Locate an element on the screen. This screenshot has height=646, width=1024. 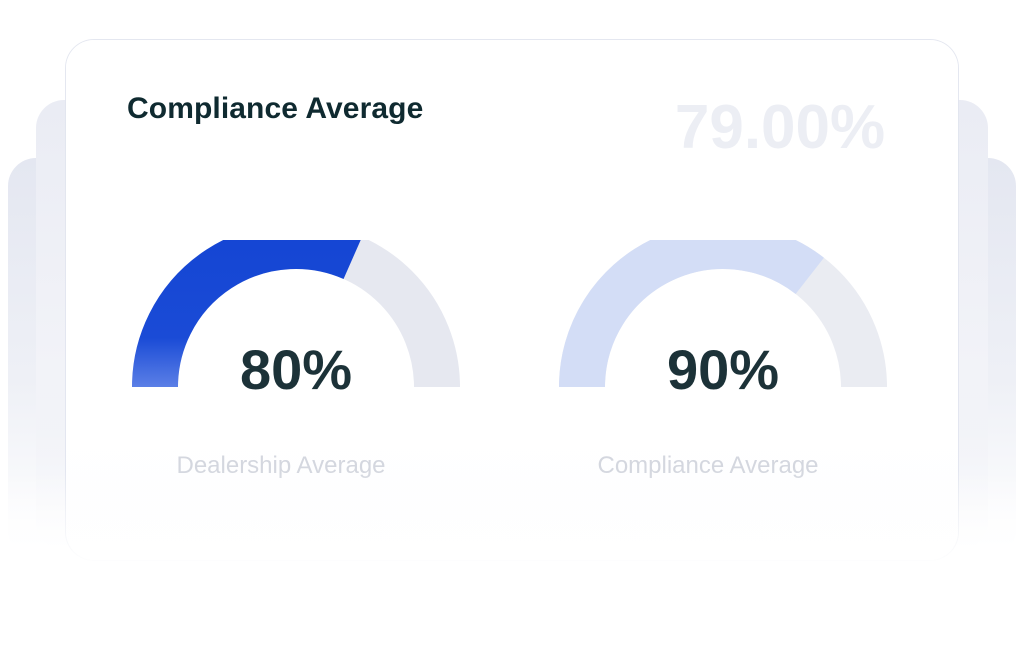
gauge-value: 80% is located at coordinates (296, 369).